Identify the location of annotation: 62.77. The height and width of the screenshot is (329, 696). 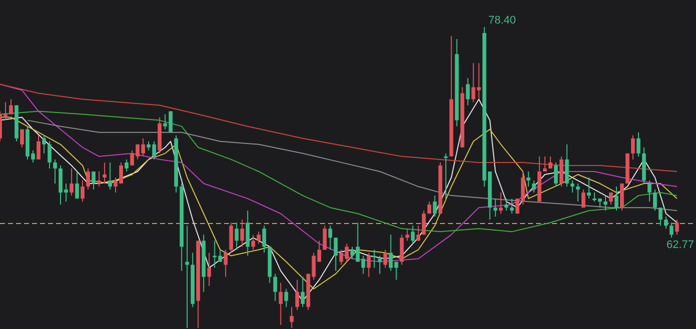
(680, 245).